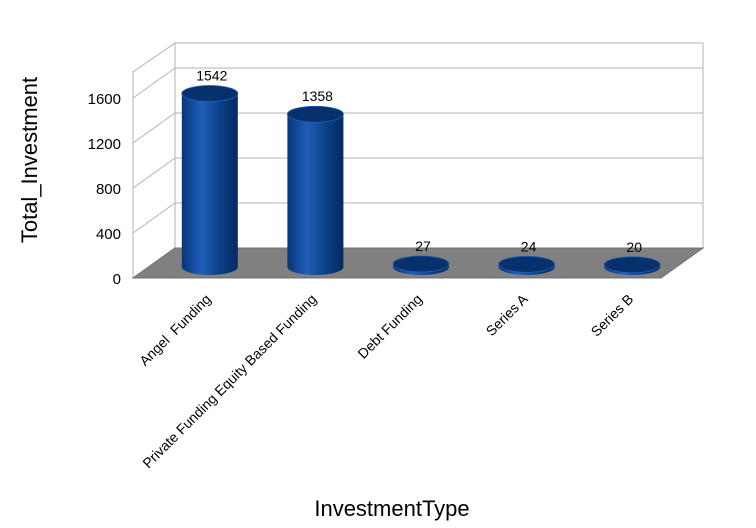 Image resolution: width=756 pixels, height=528 pixels. What do you see at coordinates (529, 246) in the screenshot?
I see `data-label: 24` at bounding box center [529, 246].